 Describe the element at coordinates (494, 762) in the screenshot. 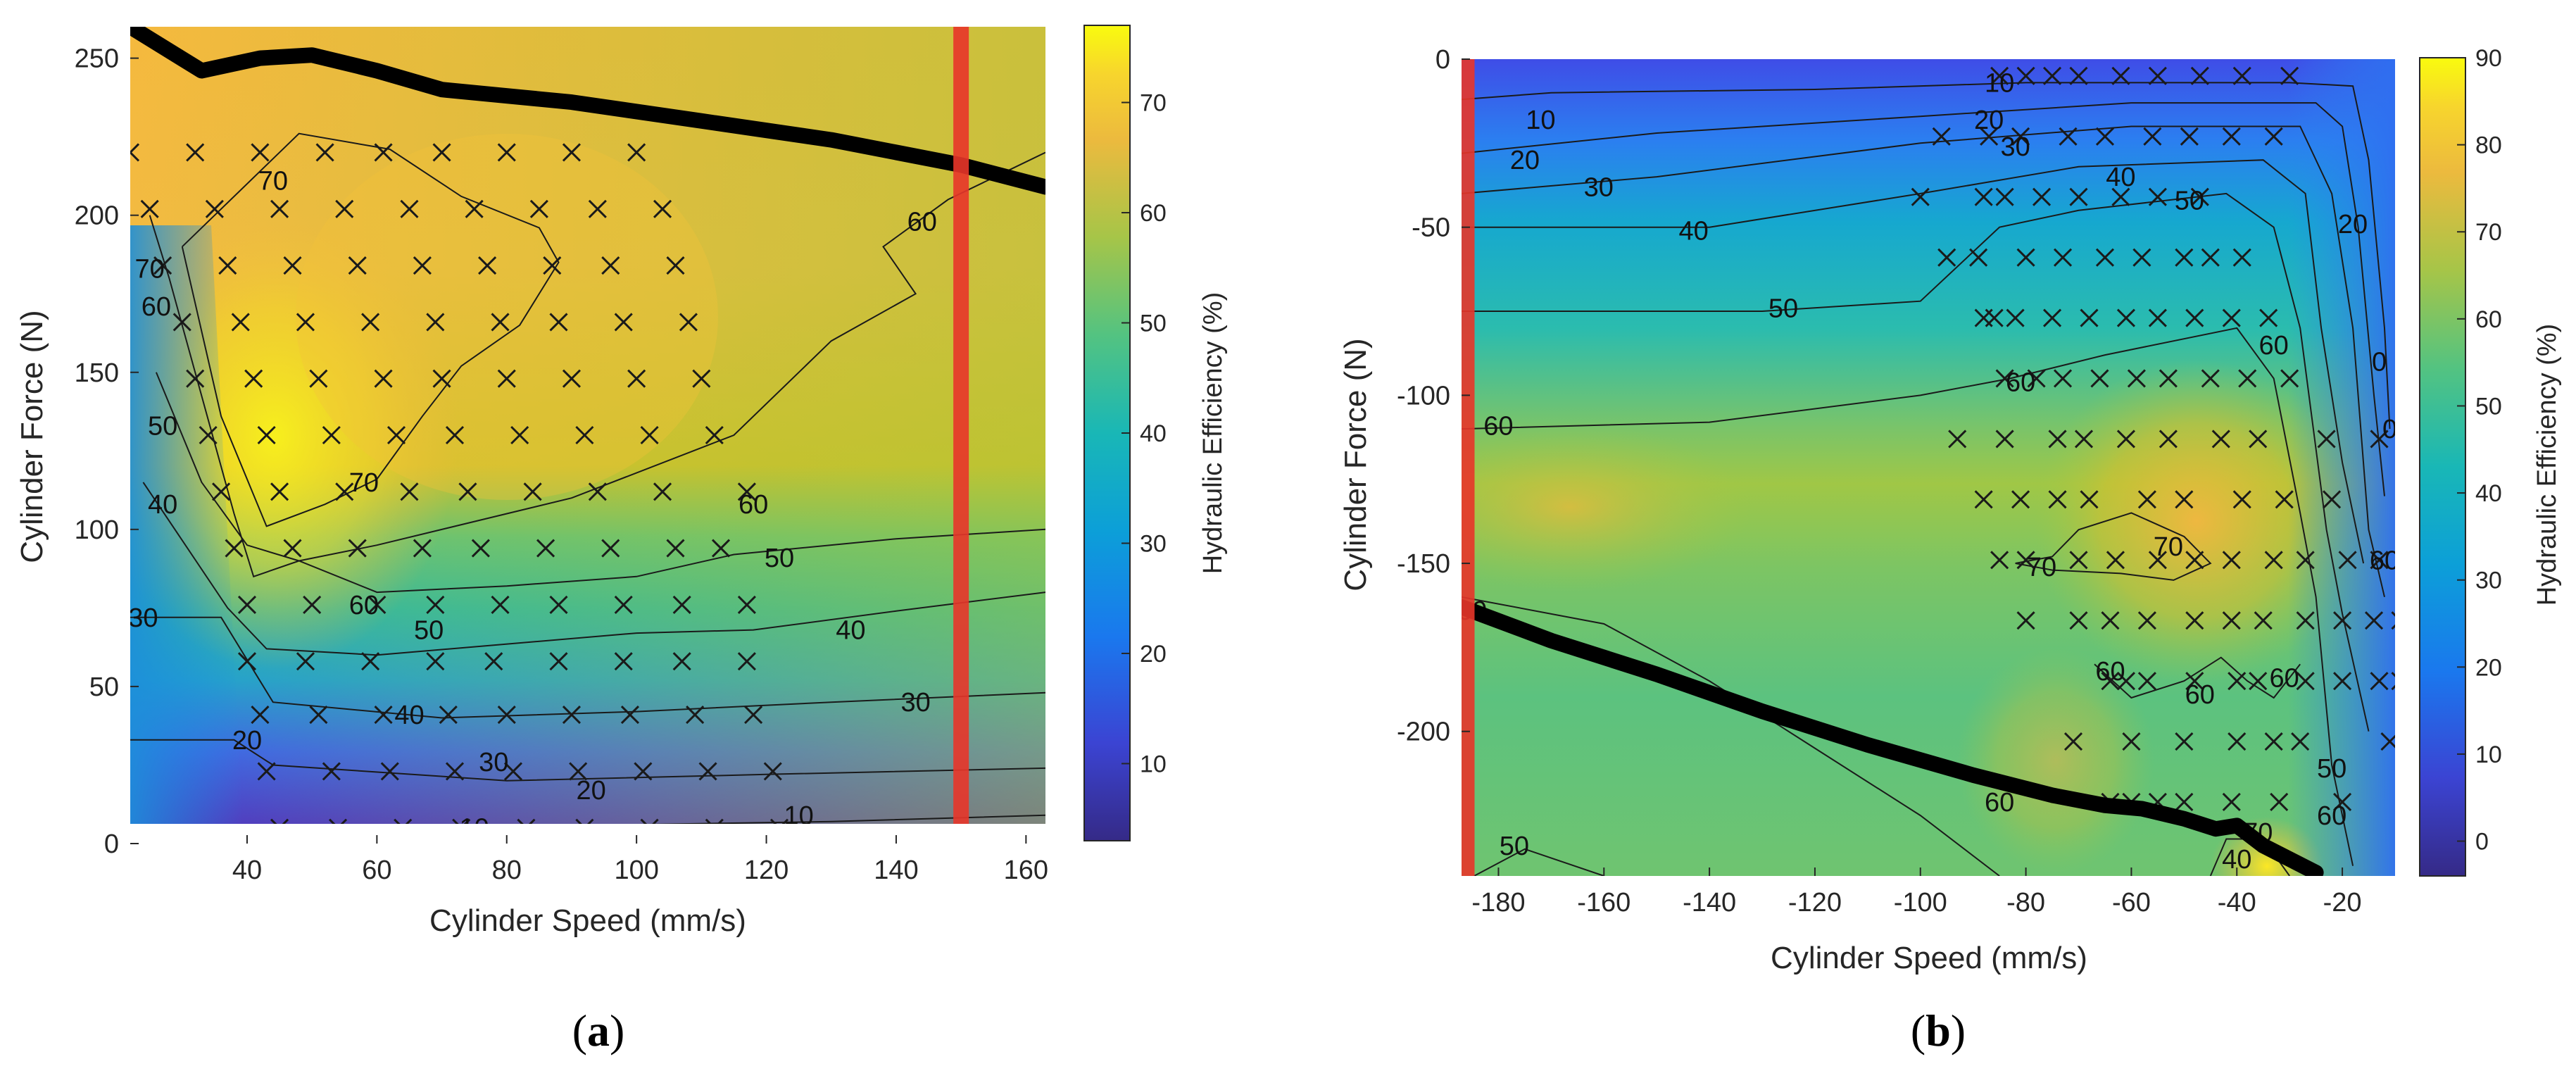

I see `contour-label: 30` at that location.